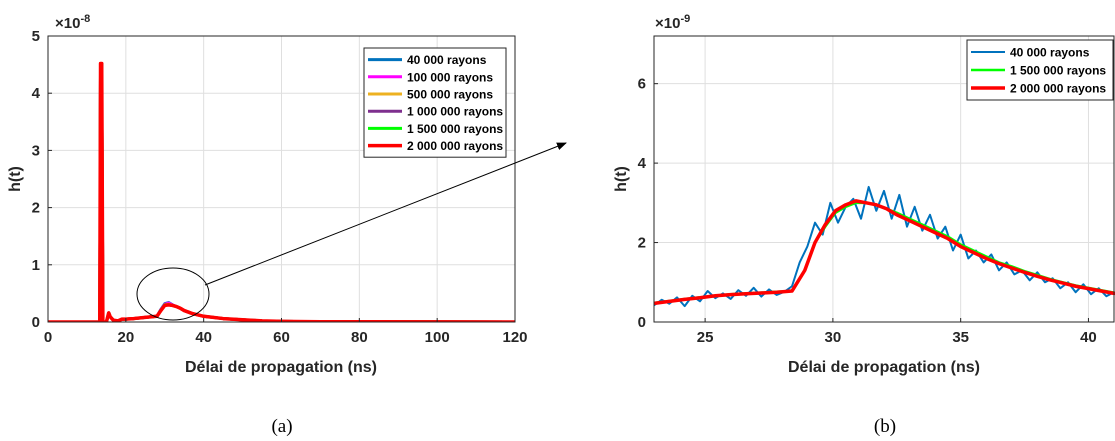 The image size is (1115, 441). I want to click on x-tick-label: 30, so click(833, 337).